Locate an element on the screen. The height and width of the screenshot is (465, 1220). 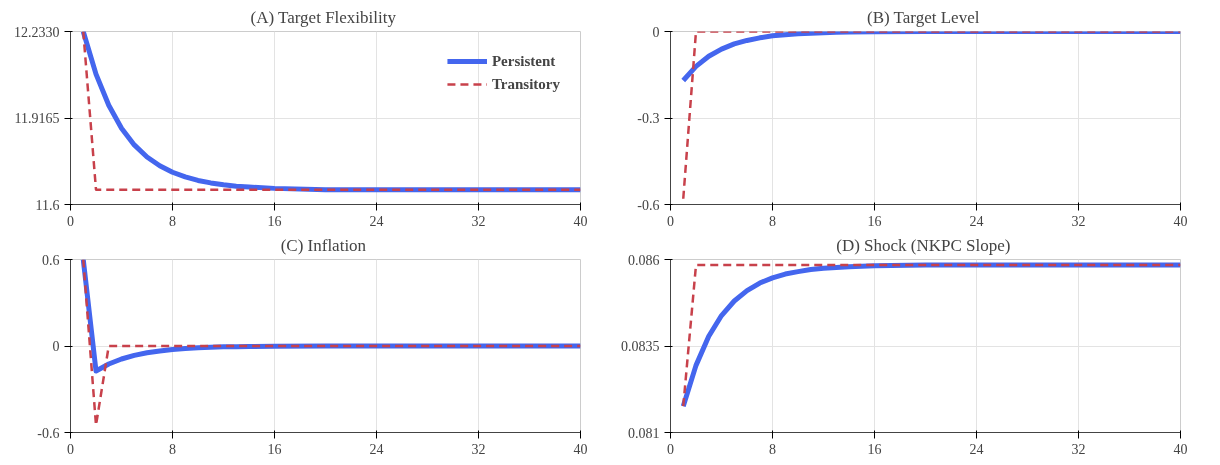
chart-title: (B) Target Level is located at coordinates (923, 17).